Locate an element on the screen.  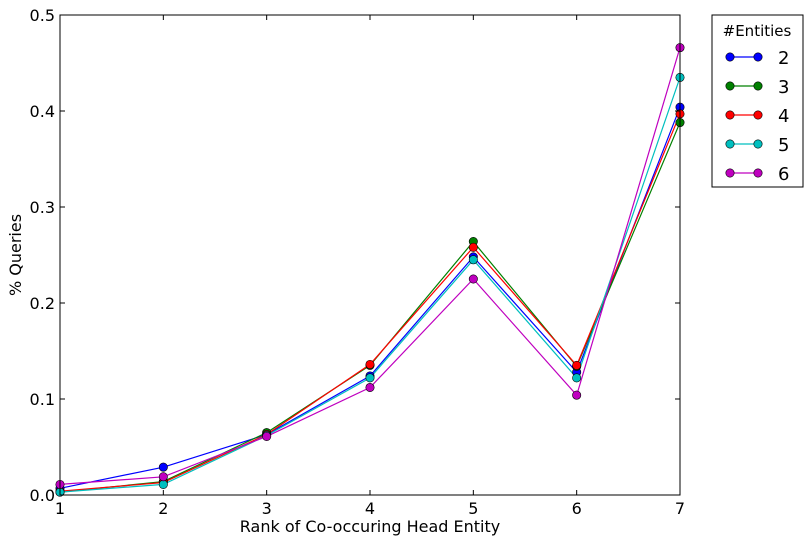
legend-label-3: 3 is located at coordinates (783, 87).